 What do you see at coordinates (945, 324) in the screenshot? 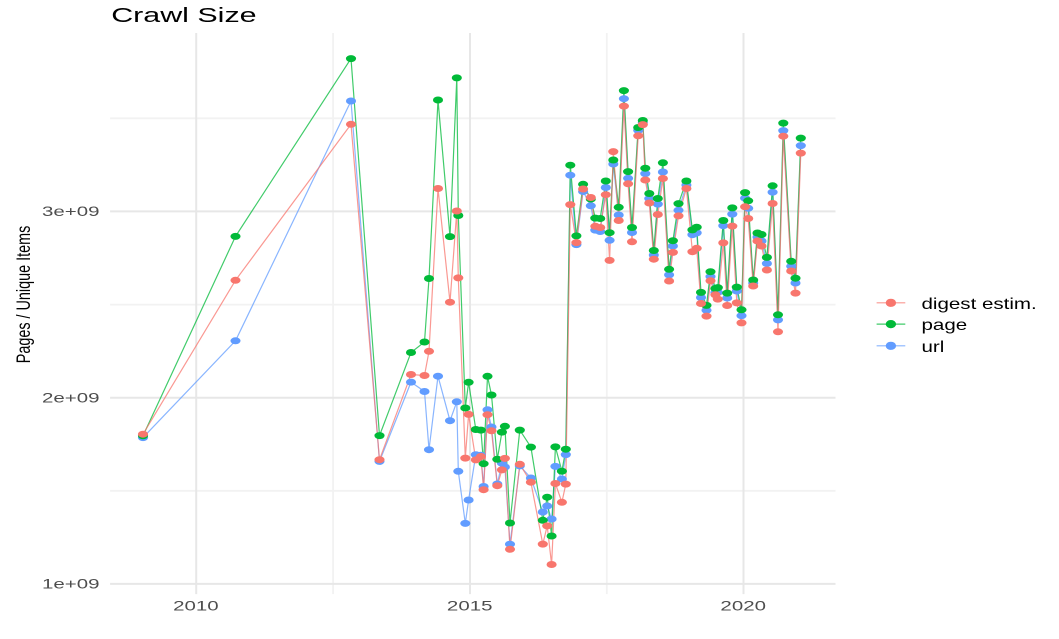
I see `svg-text: page` at bounding box center [945, 324].